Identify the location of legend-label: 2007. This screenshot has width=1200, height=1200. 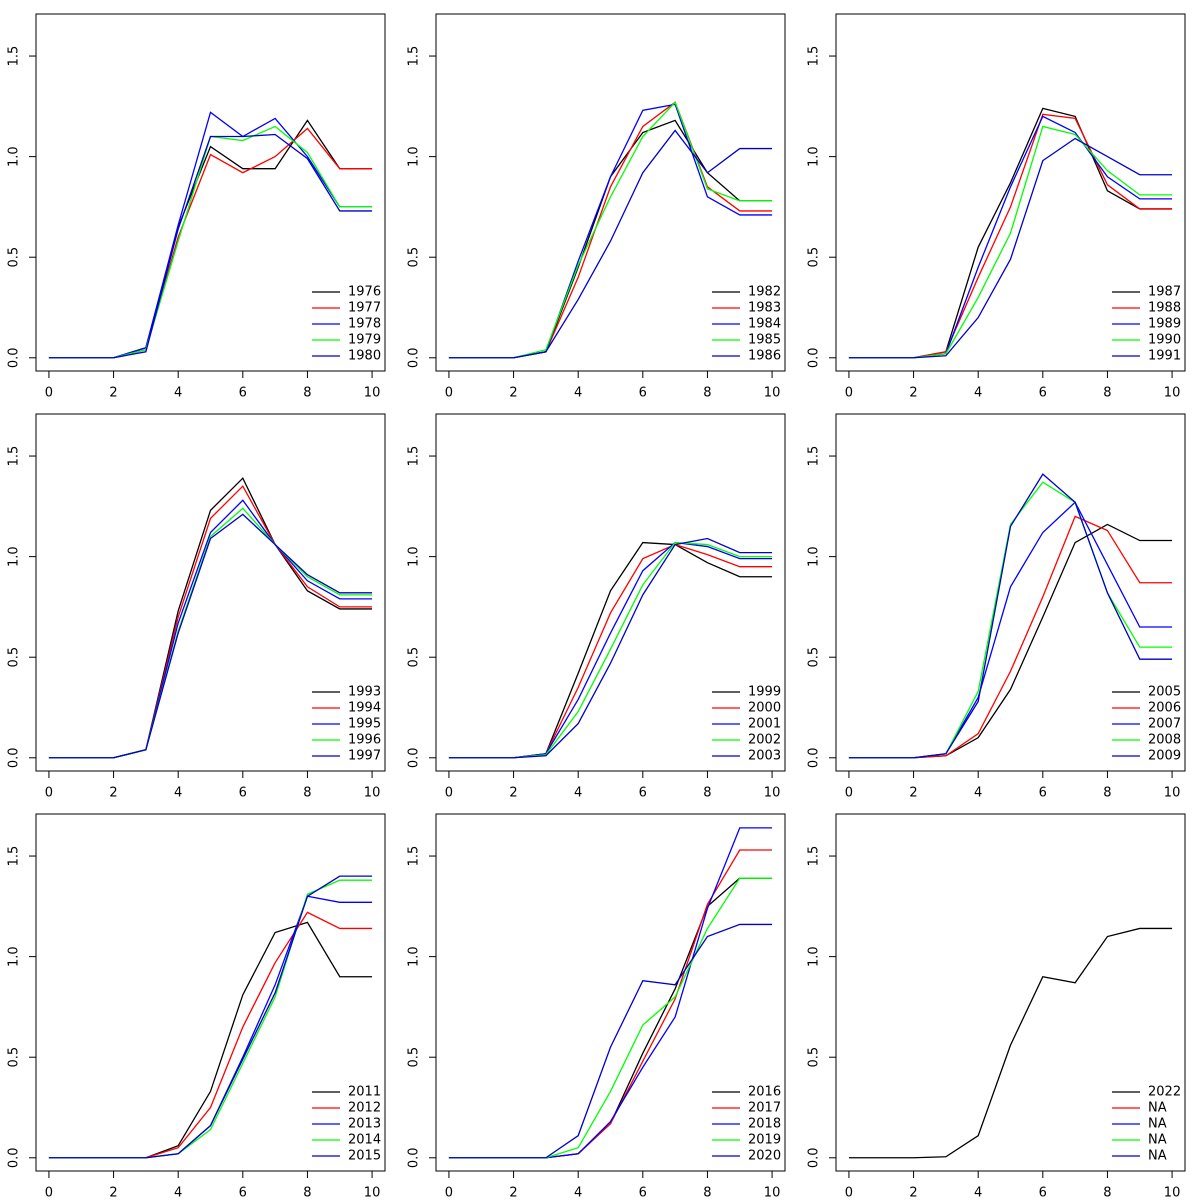
(1164, 724).